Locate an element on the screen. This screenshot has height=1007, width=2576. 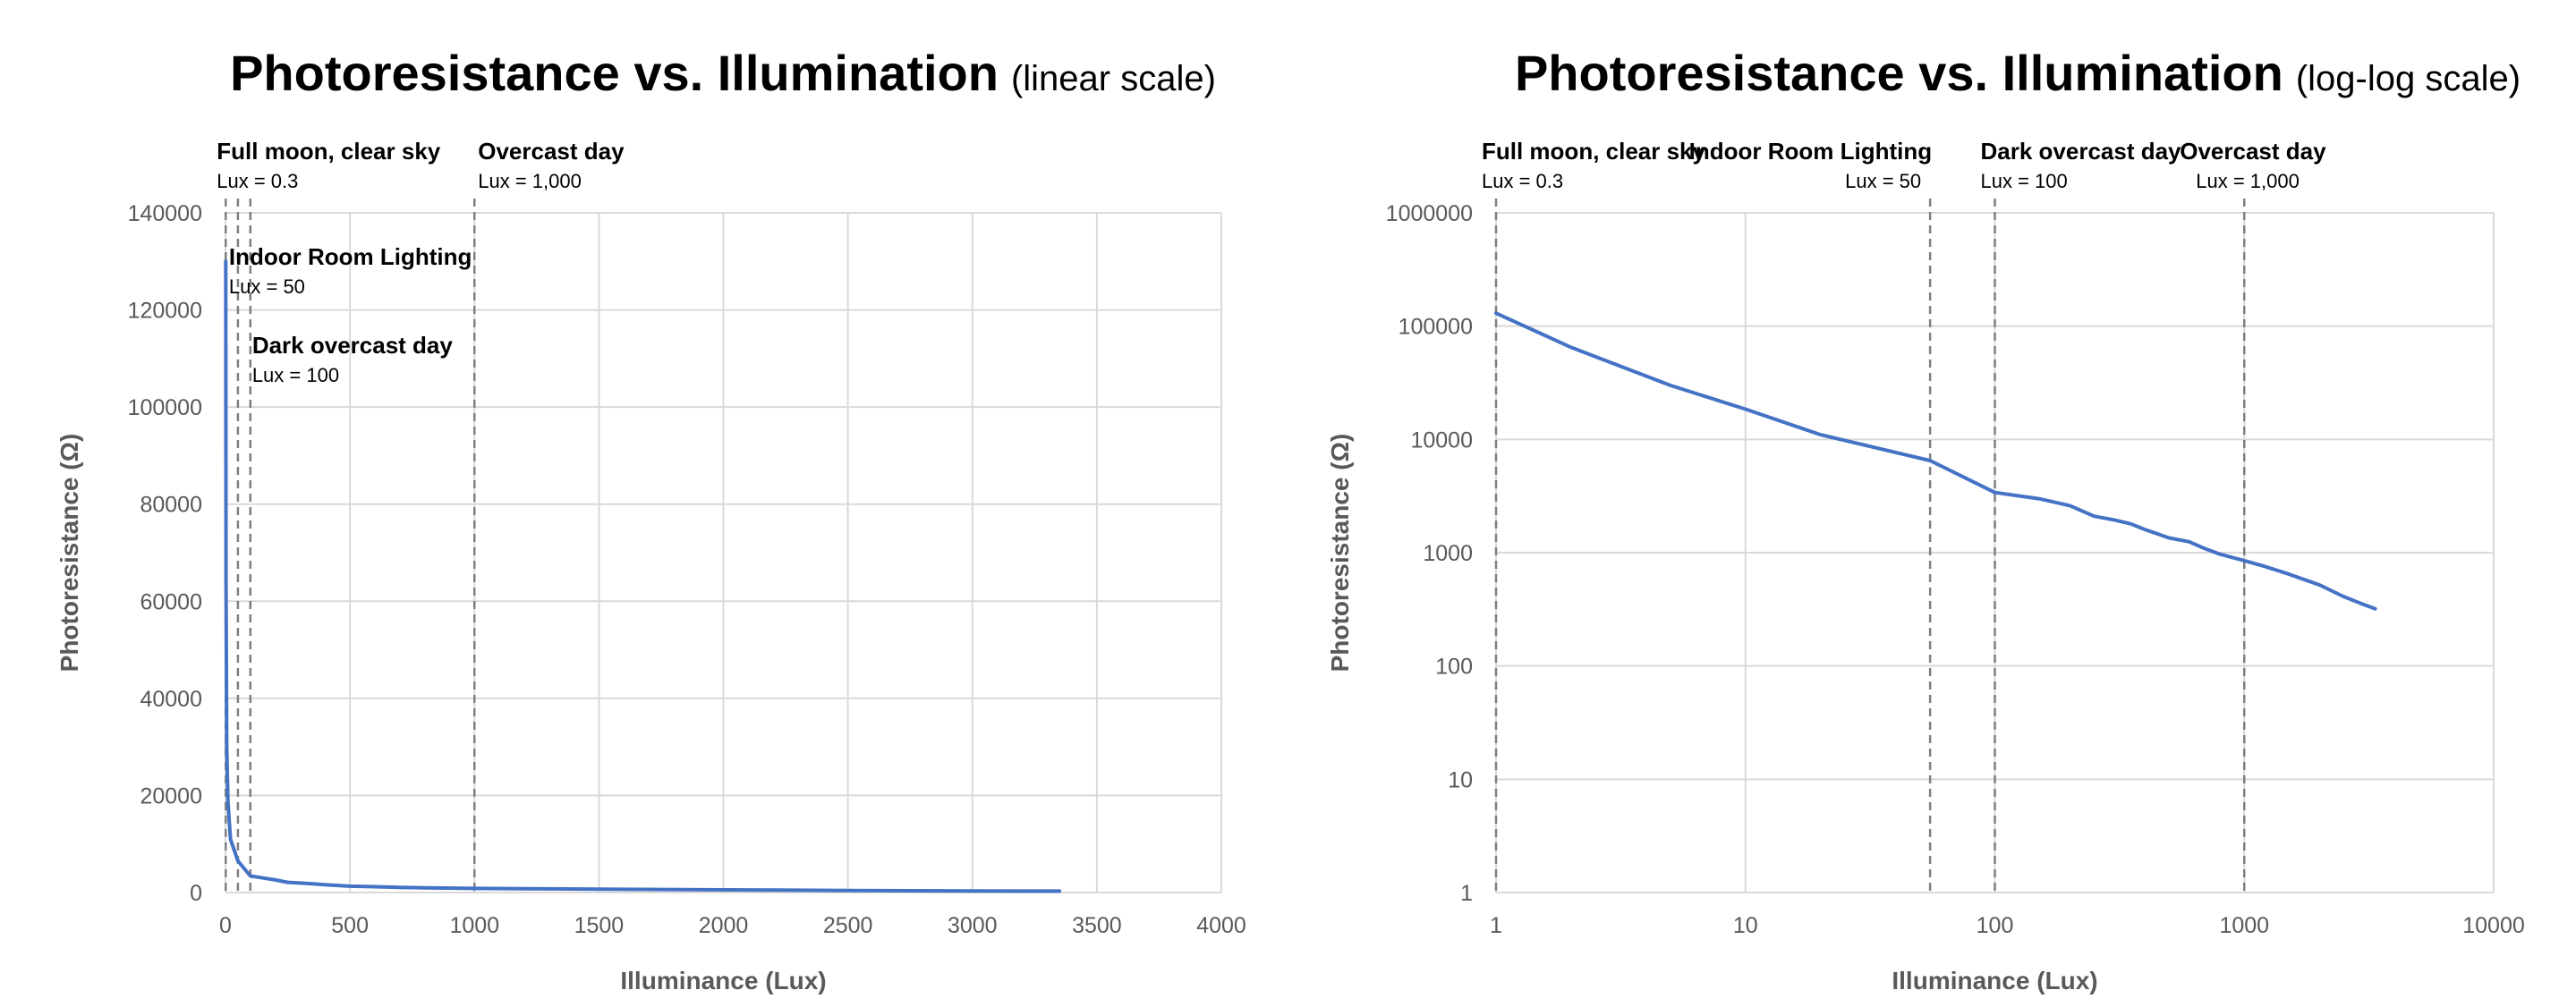
y-tick-label: 100 is located at coordinates (1454, 668).